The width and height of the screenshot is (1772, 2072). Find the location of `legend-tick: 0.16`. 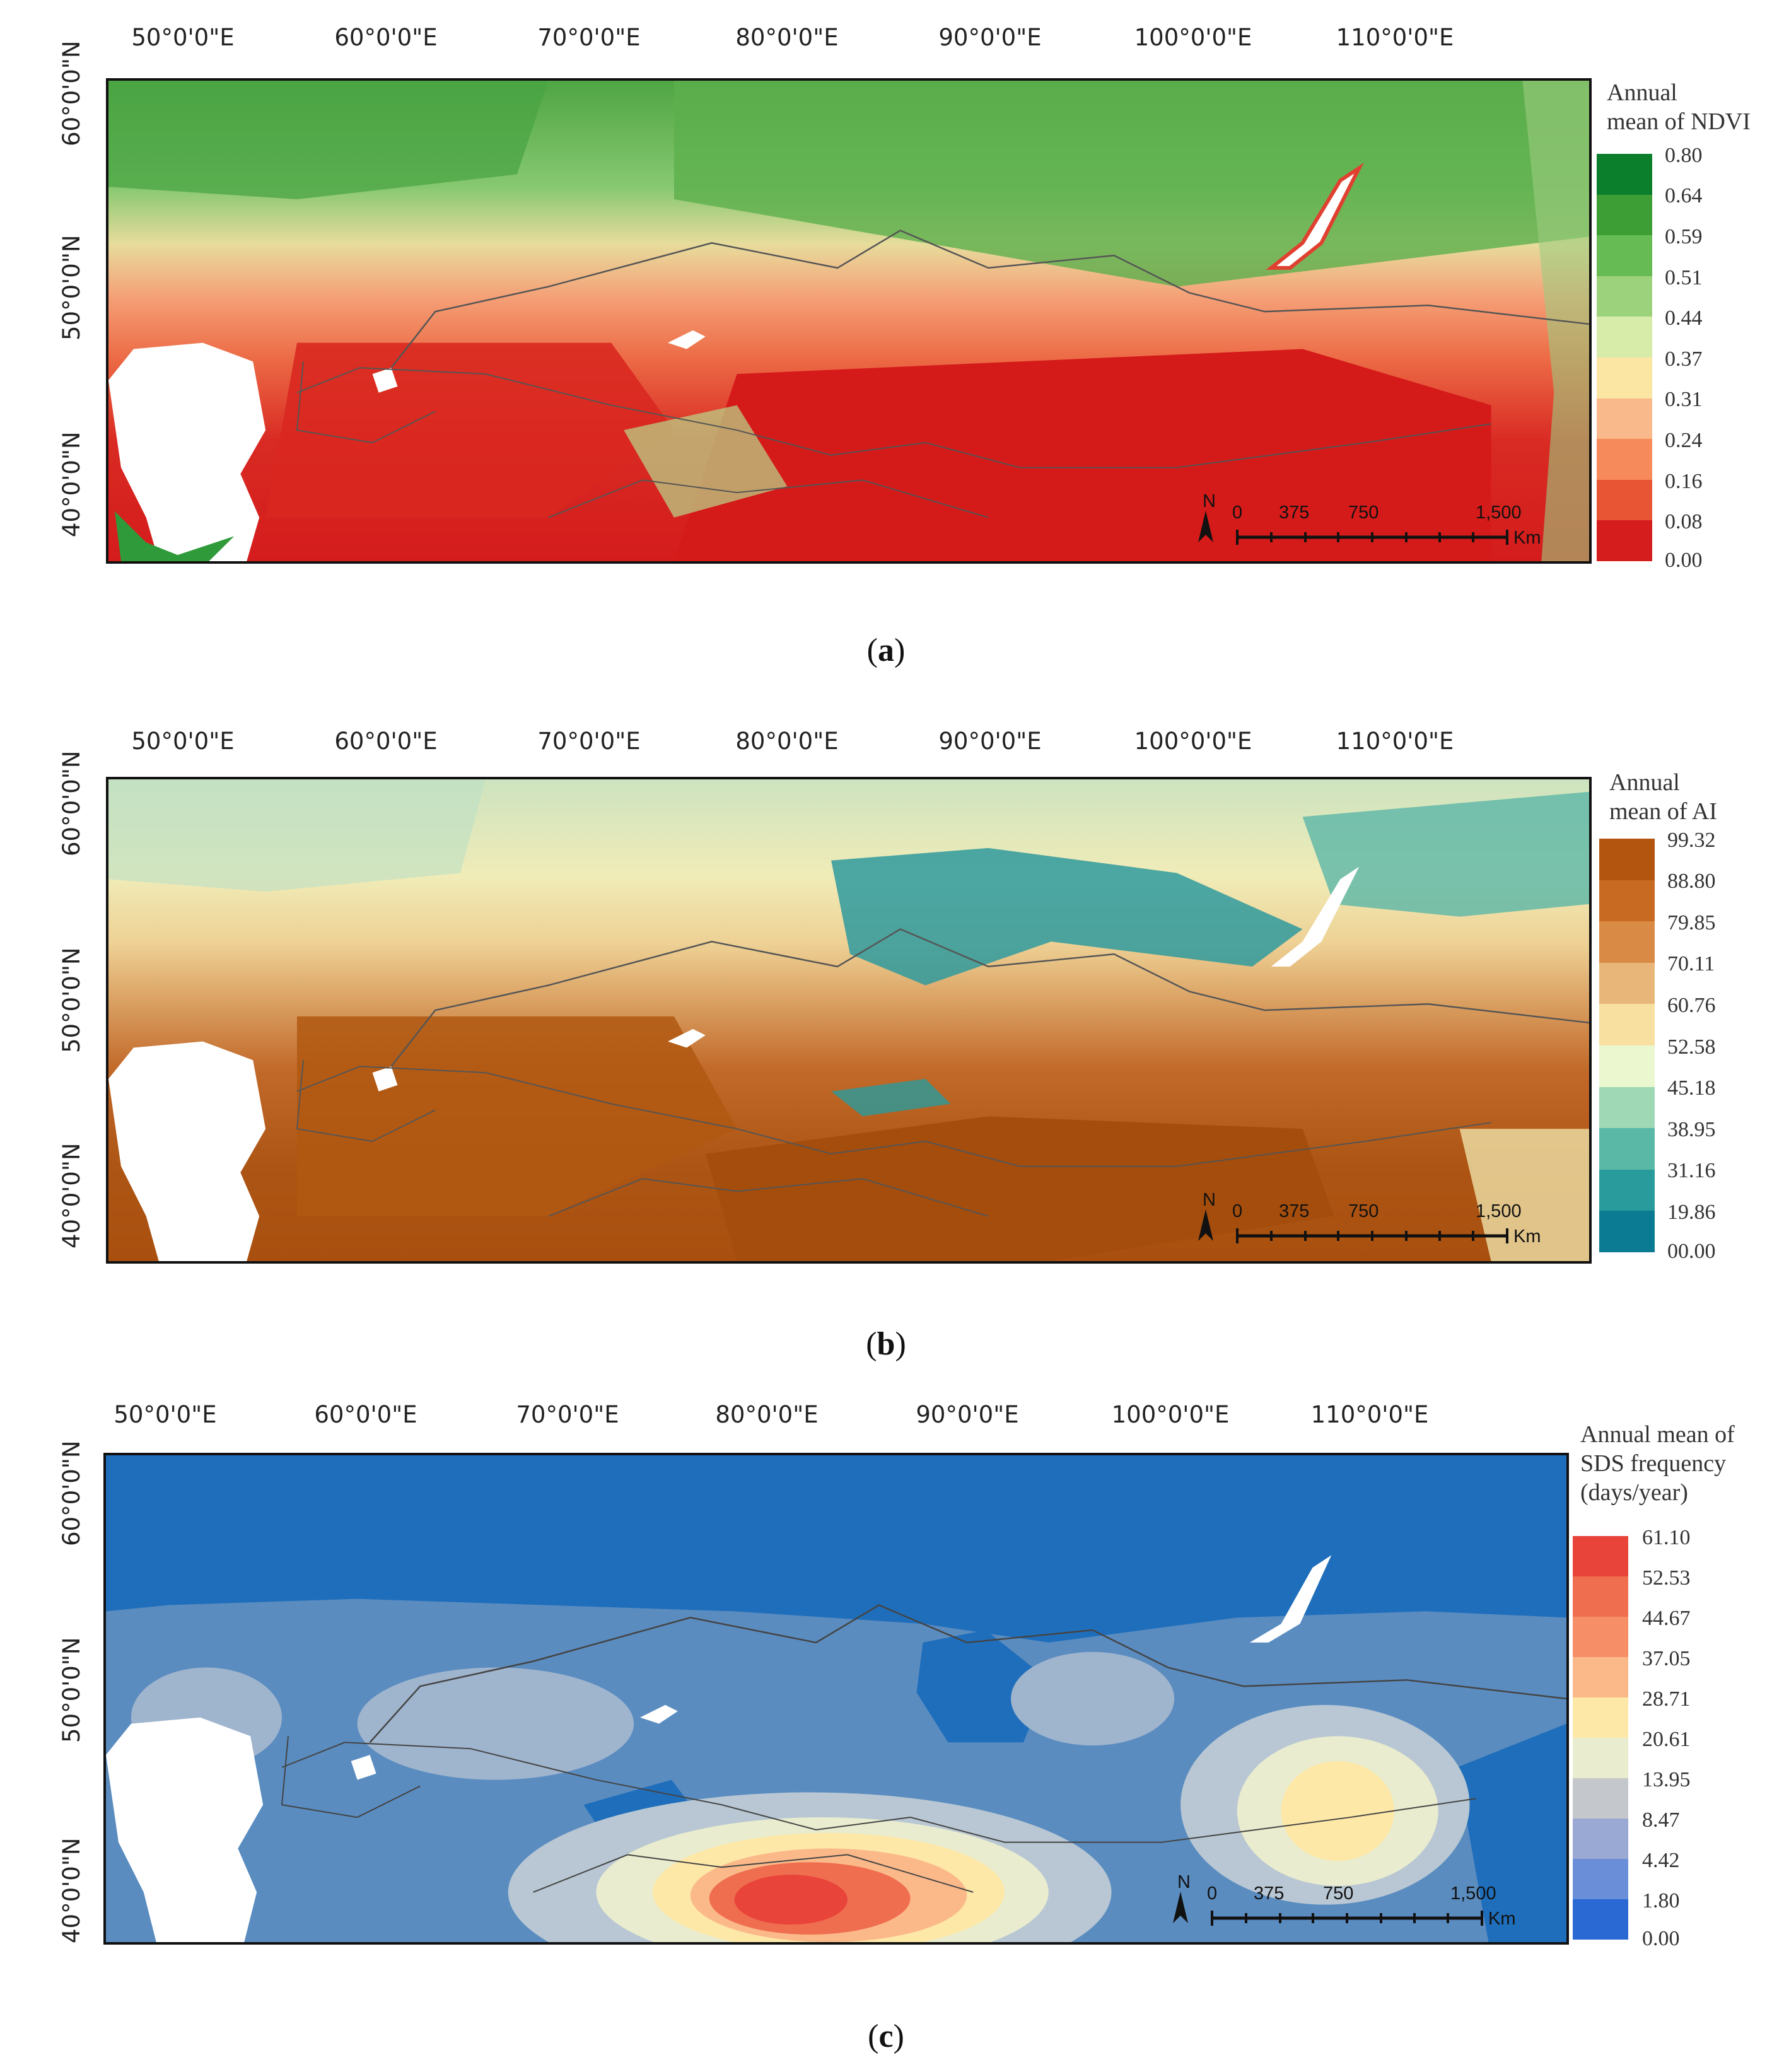

legend-tick: 0.16 is located at coordinates (1684, 482).